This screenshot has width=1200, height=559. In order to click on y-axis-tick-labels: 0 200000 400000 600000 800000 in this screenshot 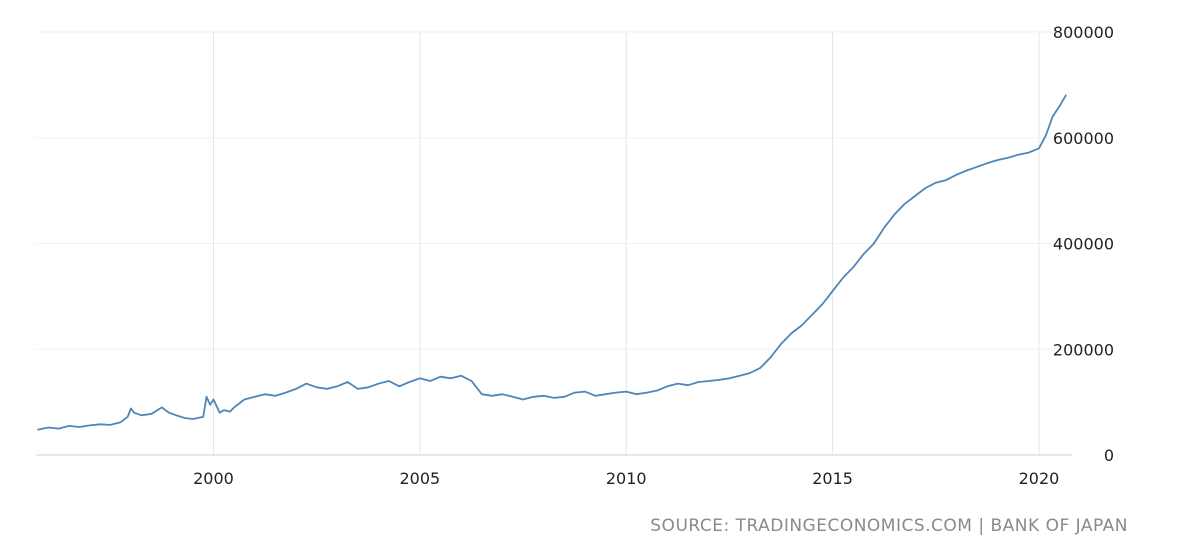, I will do `click(1083, 244)`.